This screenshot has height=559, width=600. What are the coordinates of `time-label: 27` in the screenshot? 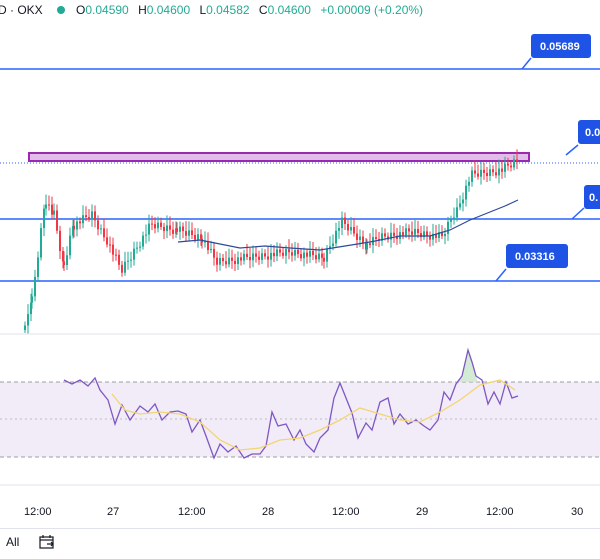 It's located at (113, 512).